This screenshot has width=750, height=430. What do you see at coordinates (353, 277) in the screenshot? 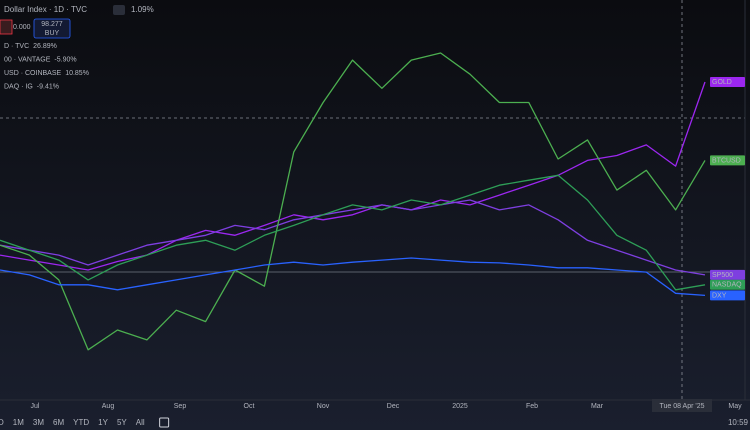
I see `series-line` at bounding box center [353, 277].